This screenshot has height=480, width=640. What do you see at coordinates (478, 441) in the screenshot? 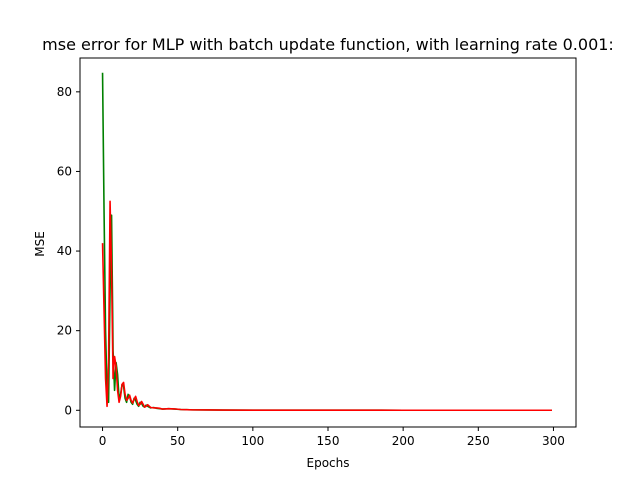
I see `x-tick-label-250: 250` at bounding box center [478, 441].